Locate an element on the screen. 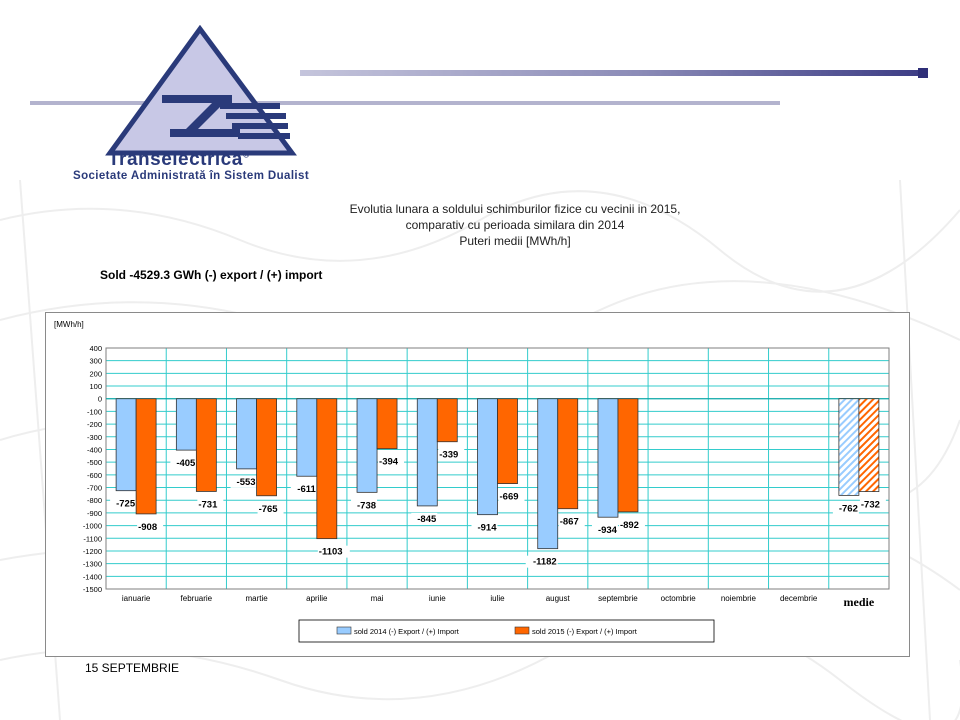 This screenshot has width=960, height=720. y-tick-label: -400 is located at coordinates (94, 449).